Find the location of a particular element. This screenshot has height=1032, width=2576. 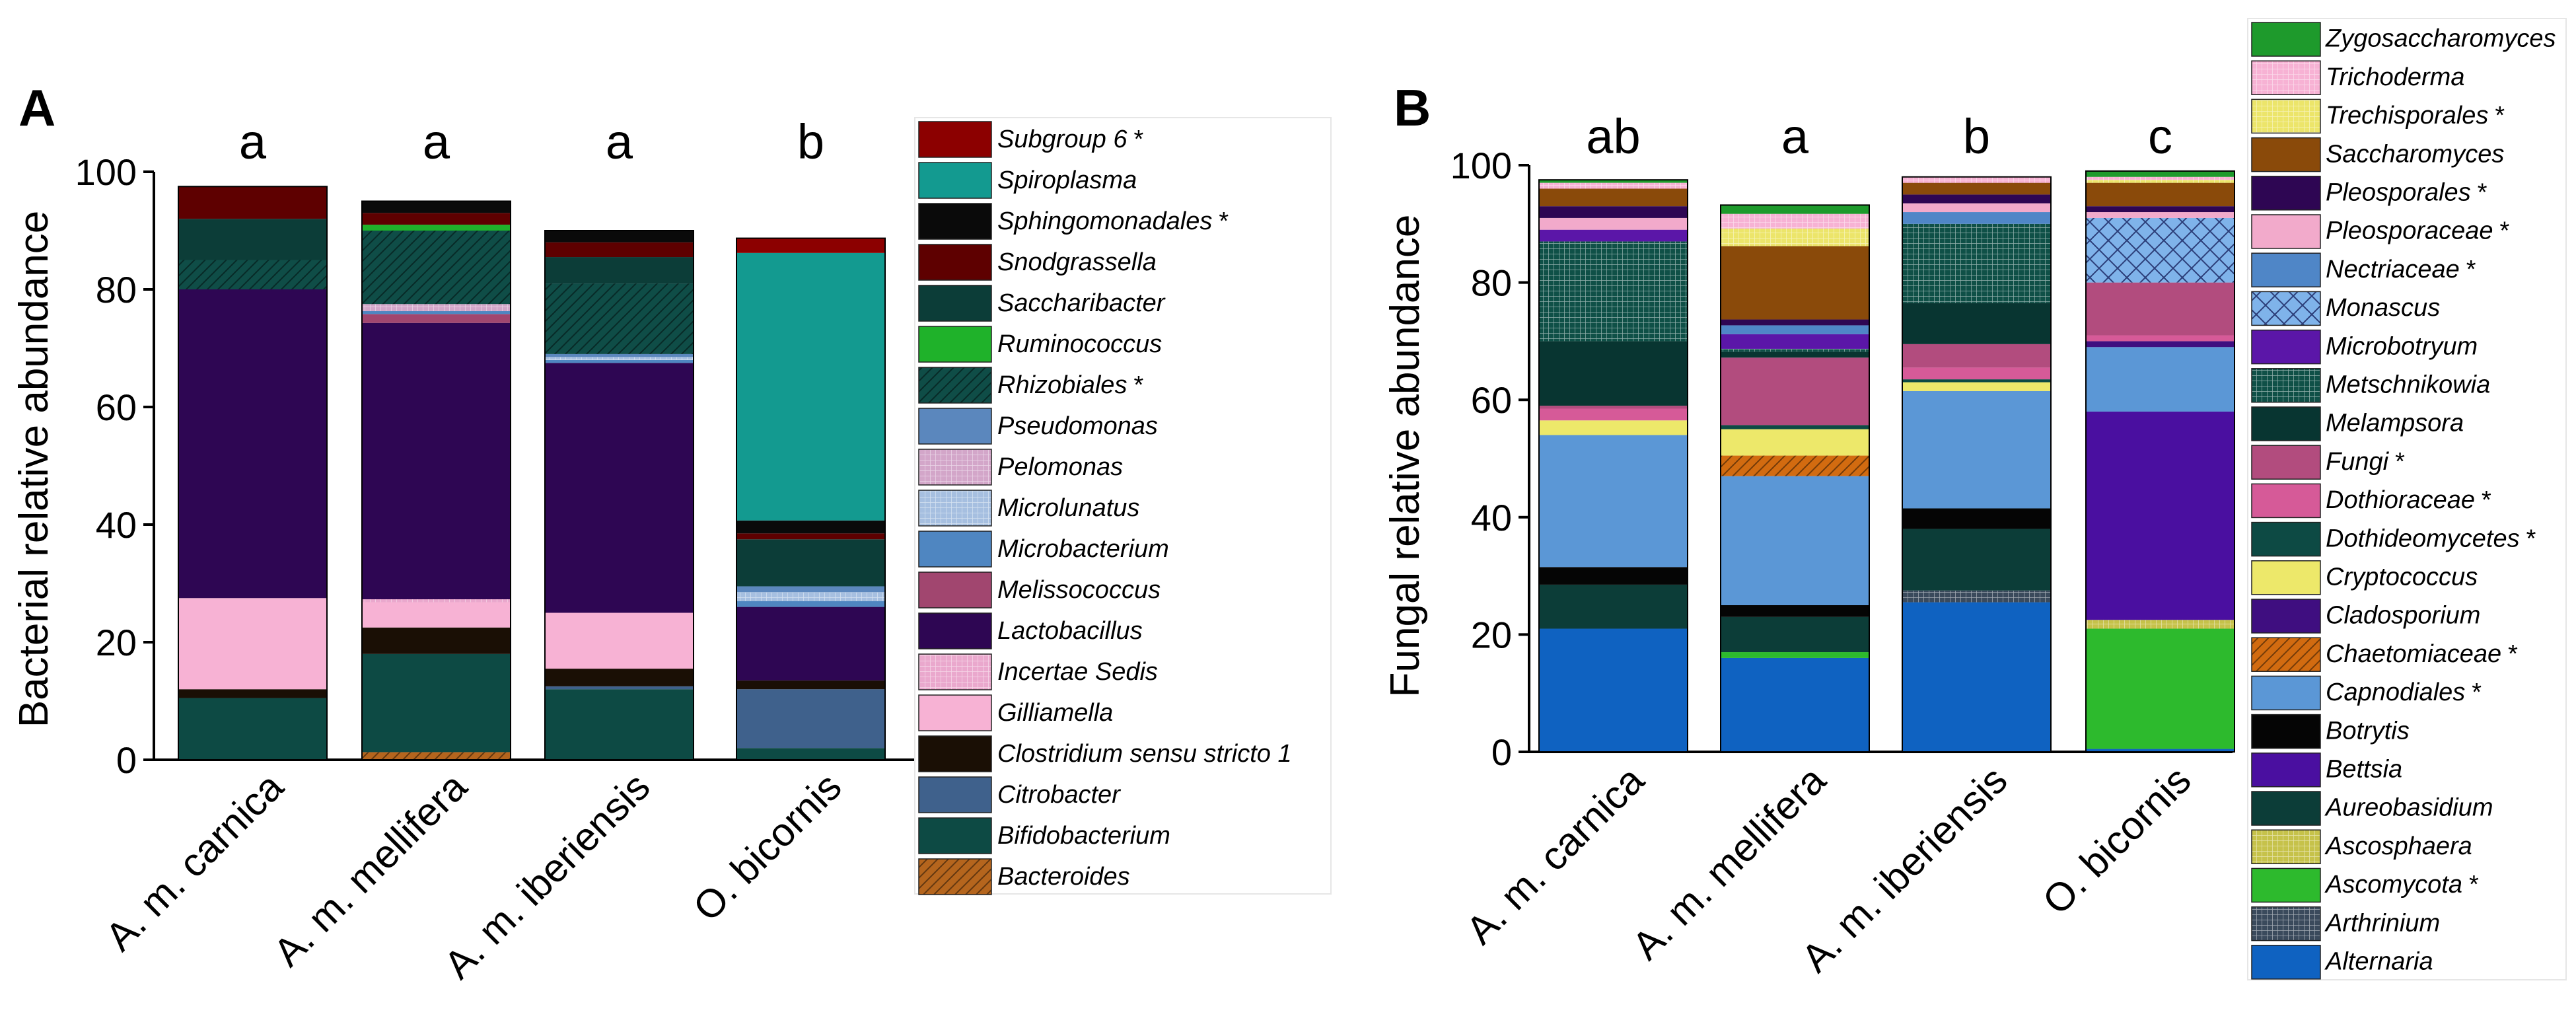

panel-b-ytick-label: 20 is located at coordinates (1491, 634).